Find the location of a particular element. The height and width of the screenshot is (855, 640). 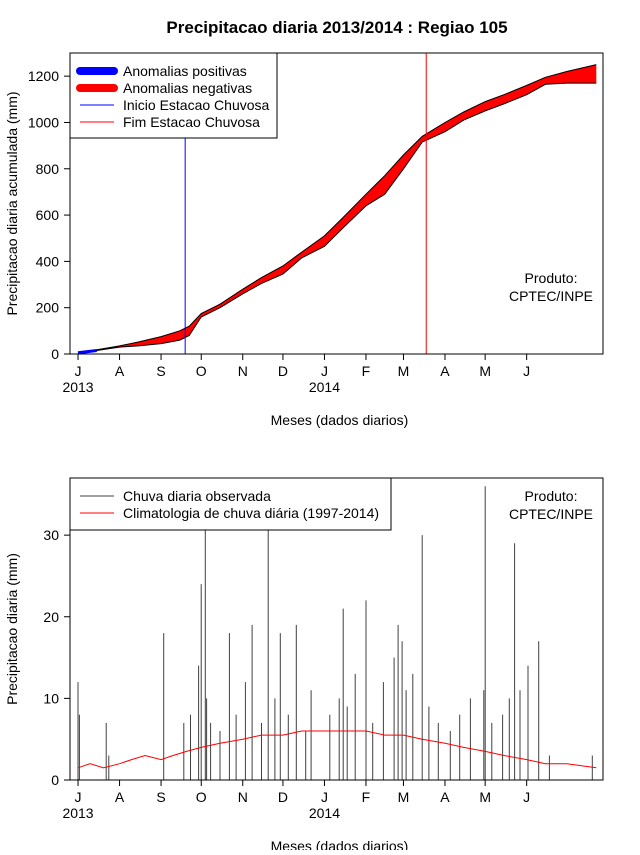

y-tick-label: 1200 is located at coordinates (43, 76).